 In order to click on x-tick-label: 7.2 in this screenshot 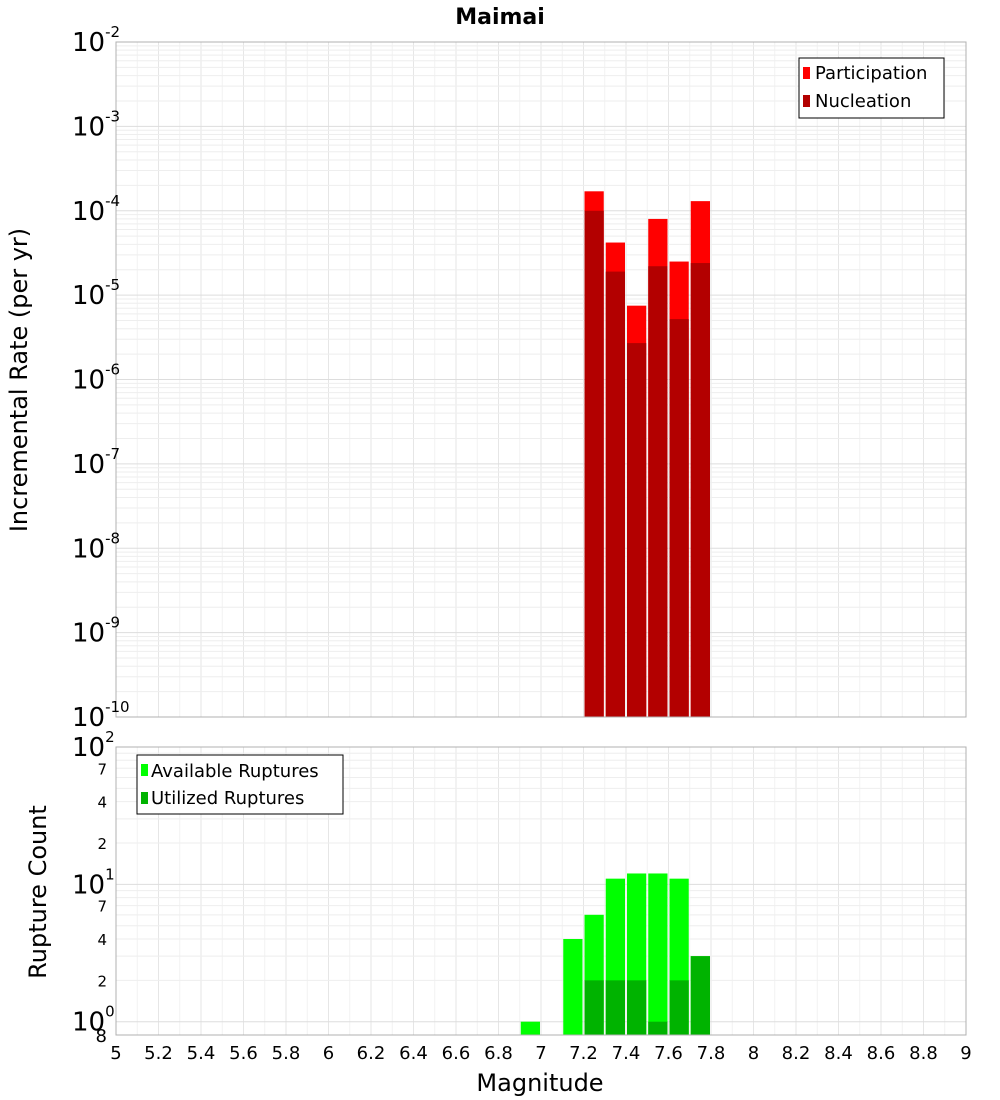, I will do `click(583, 1053)`.